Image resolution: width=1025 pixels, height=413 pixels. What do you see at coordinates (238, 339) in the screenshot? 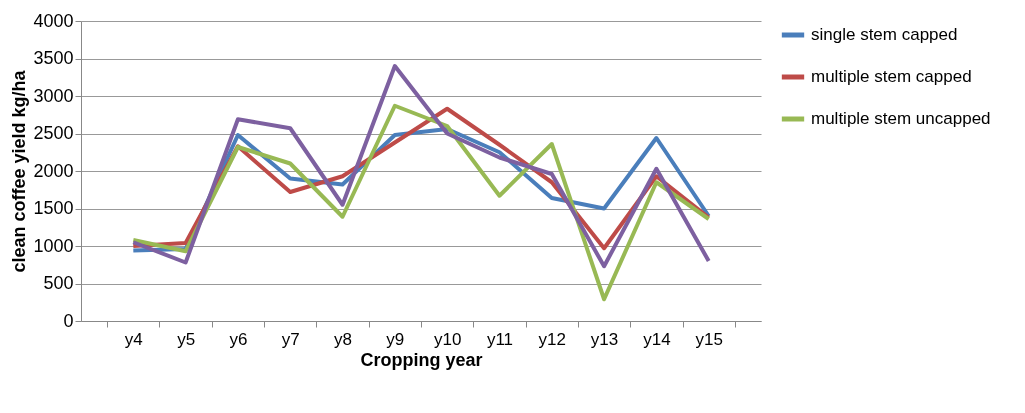
I see `x-tick-label: y6` at bounding box center [238, 339].